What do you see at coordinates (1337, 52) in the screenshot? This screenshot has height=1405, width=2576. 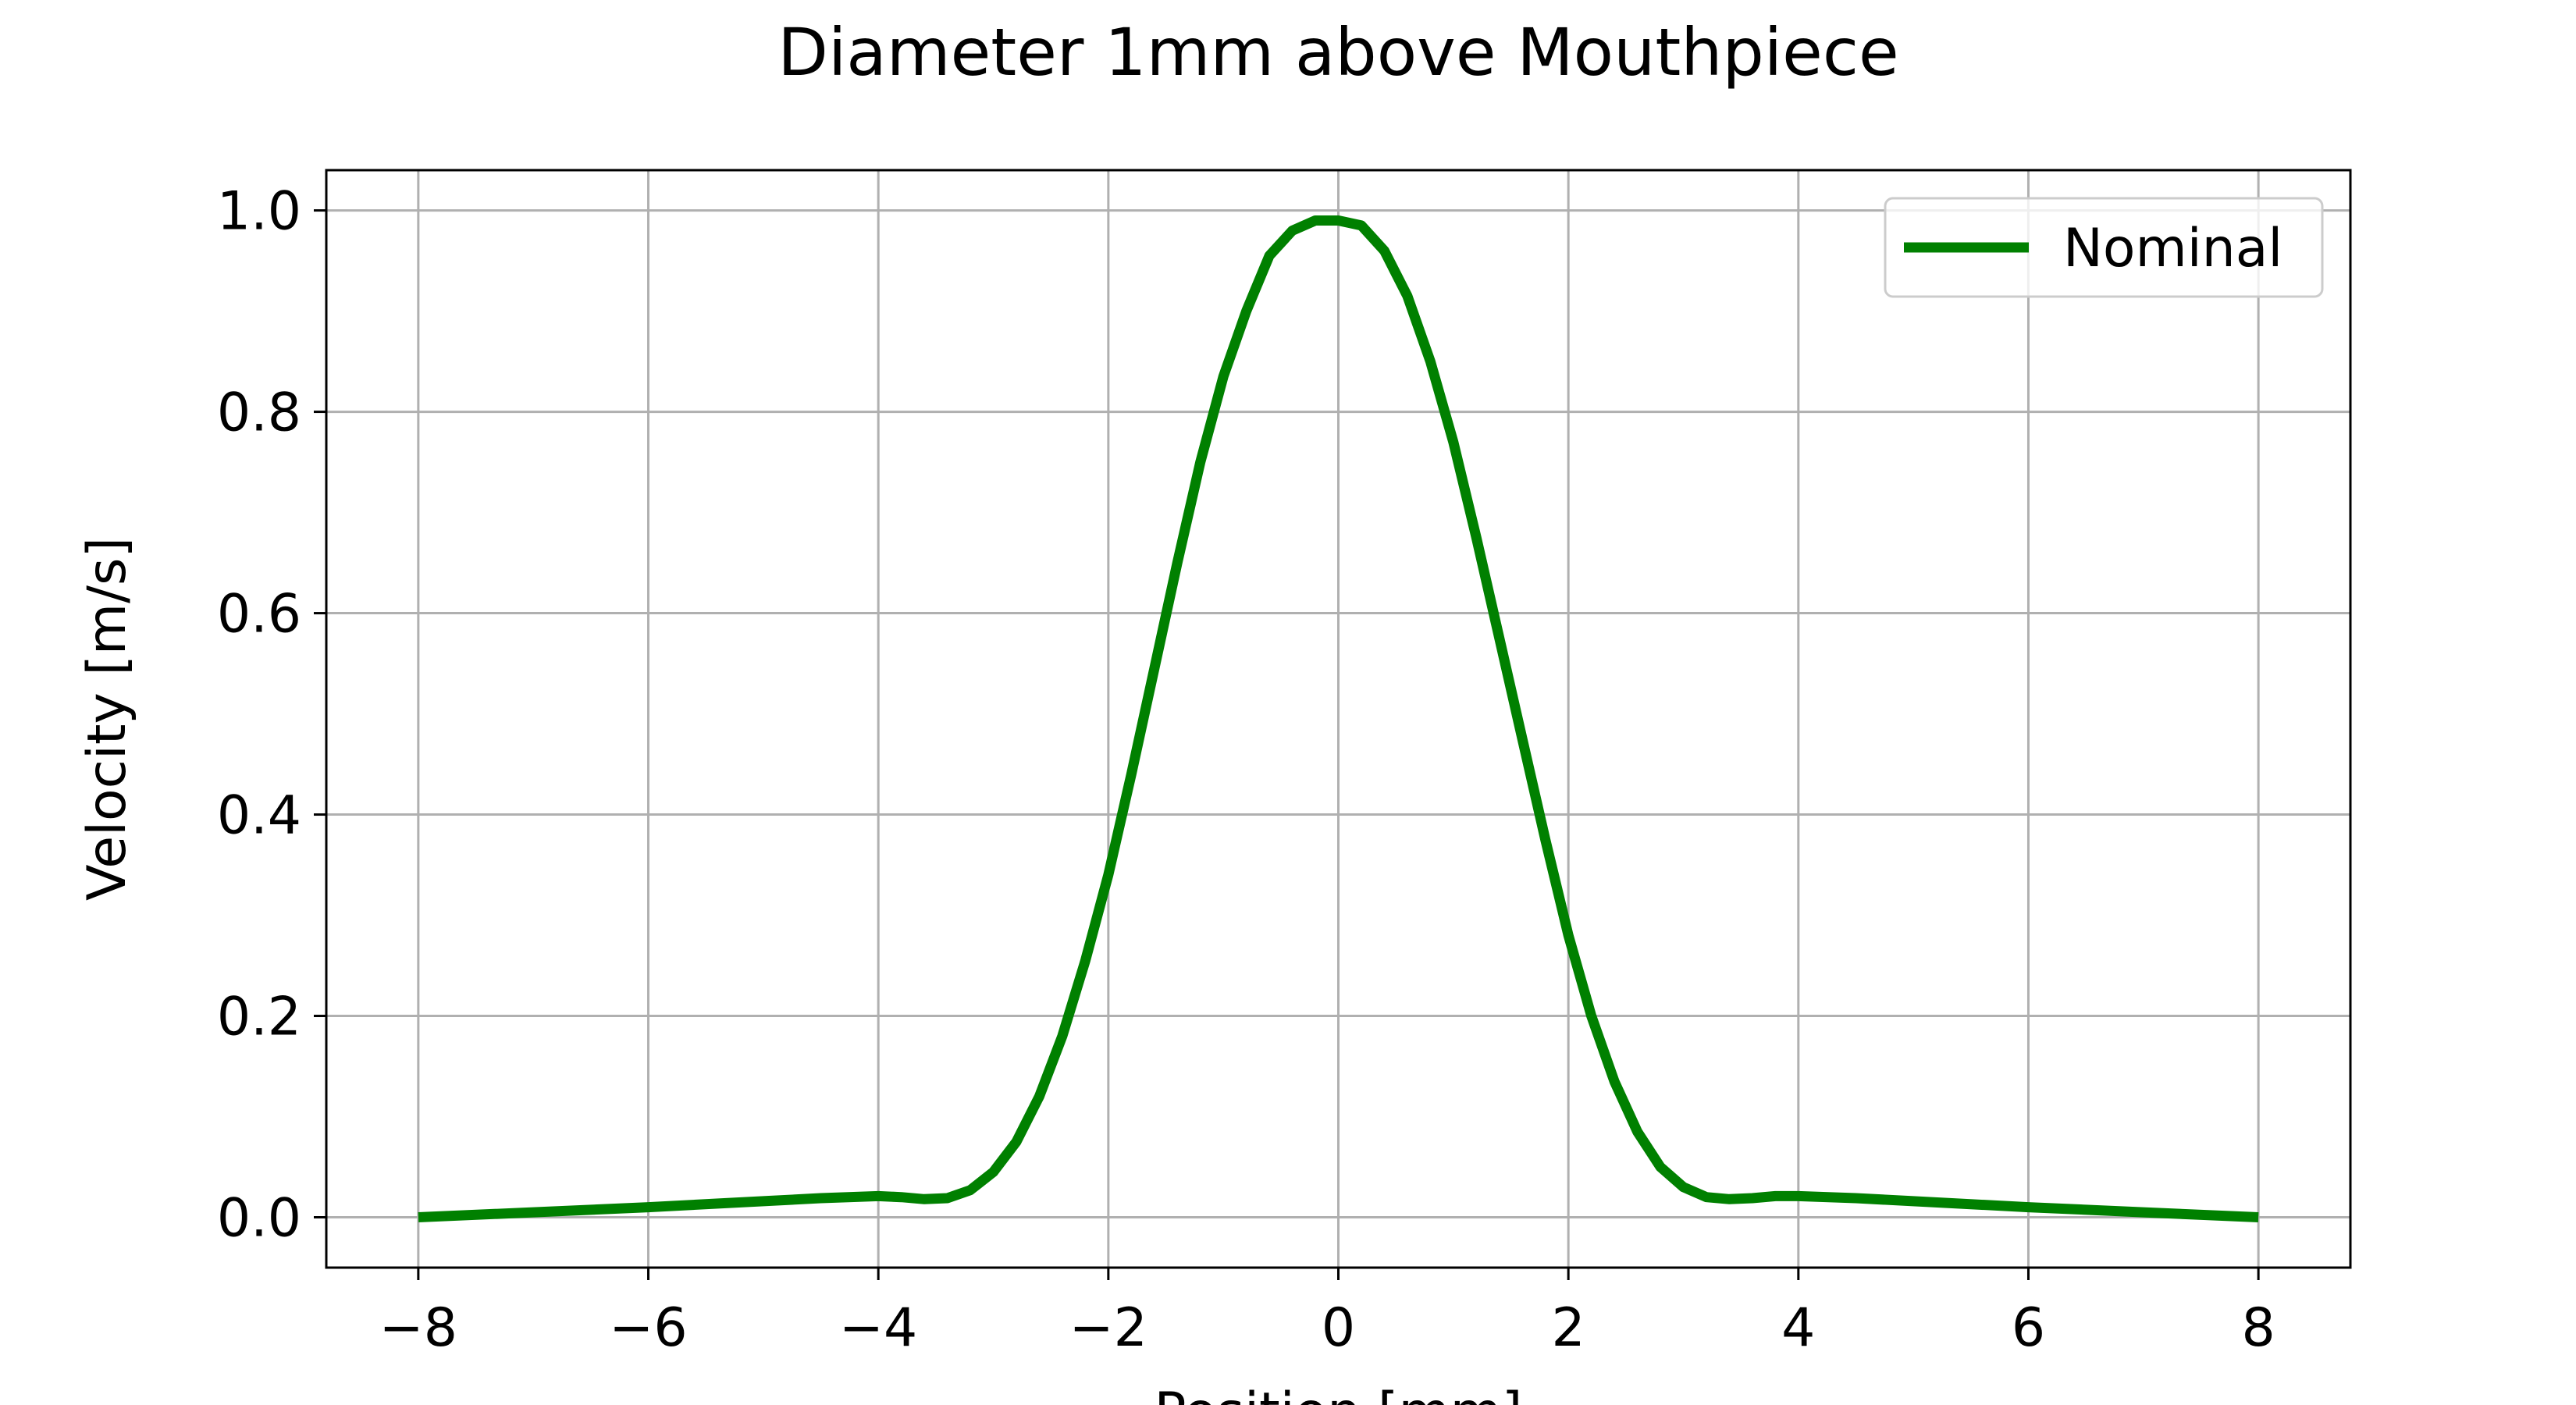 I see `chart-title: Diameter 1mm above Mouthpiece` at bounding box center [1337, 52].